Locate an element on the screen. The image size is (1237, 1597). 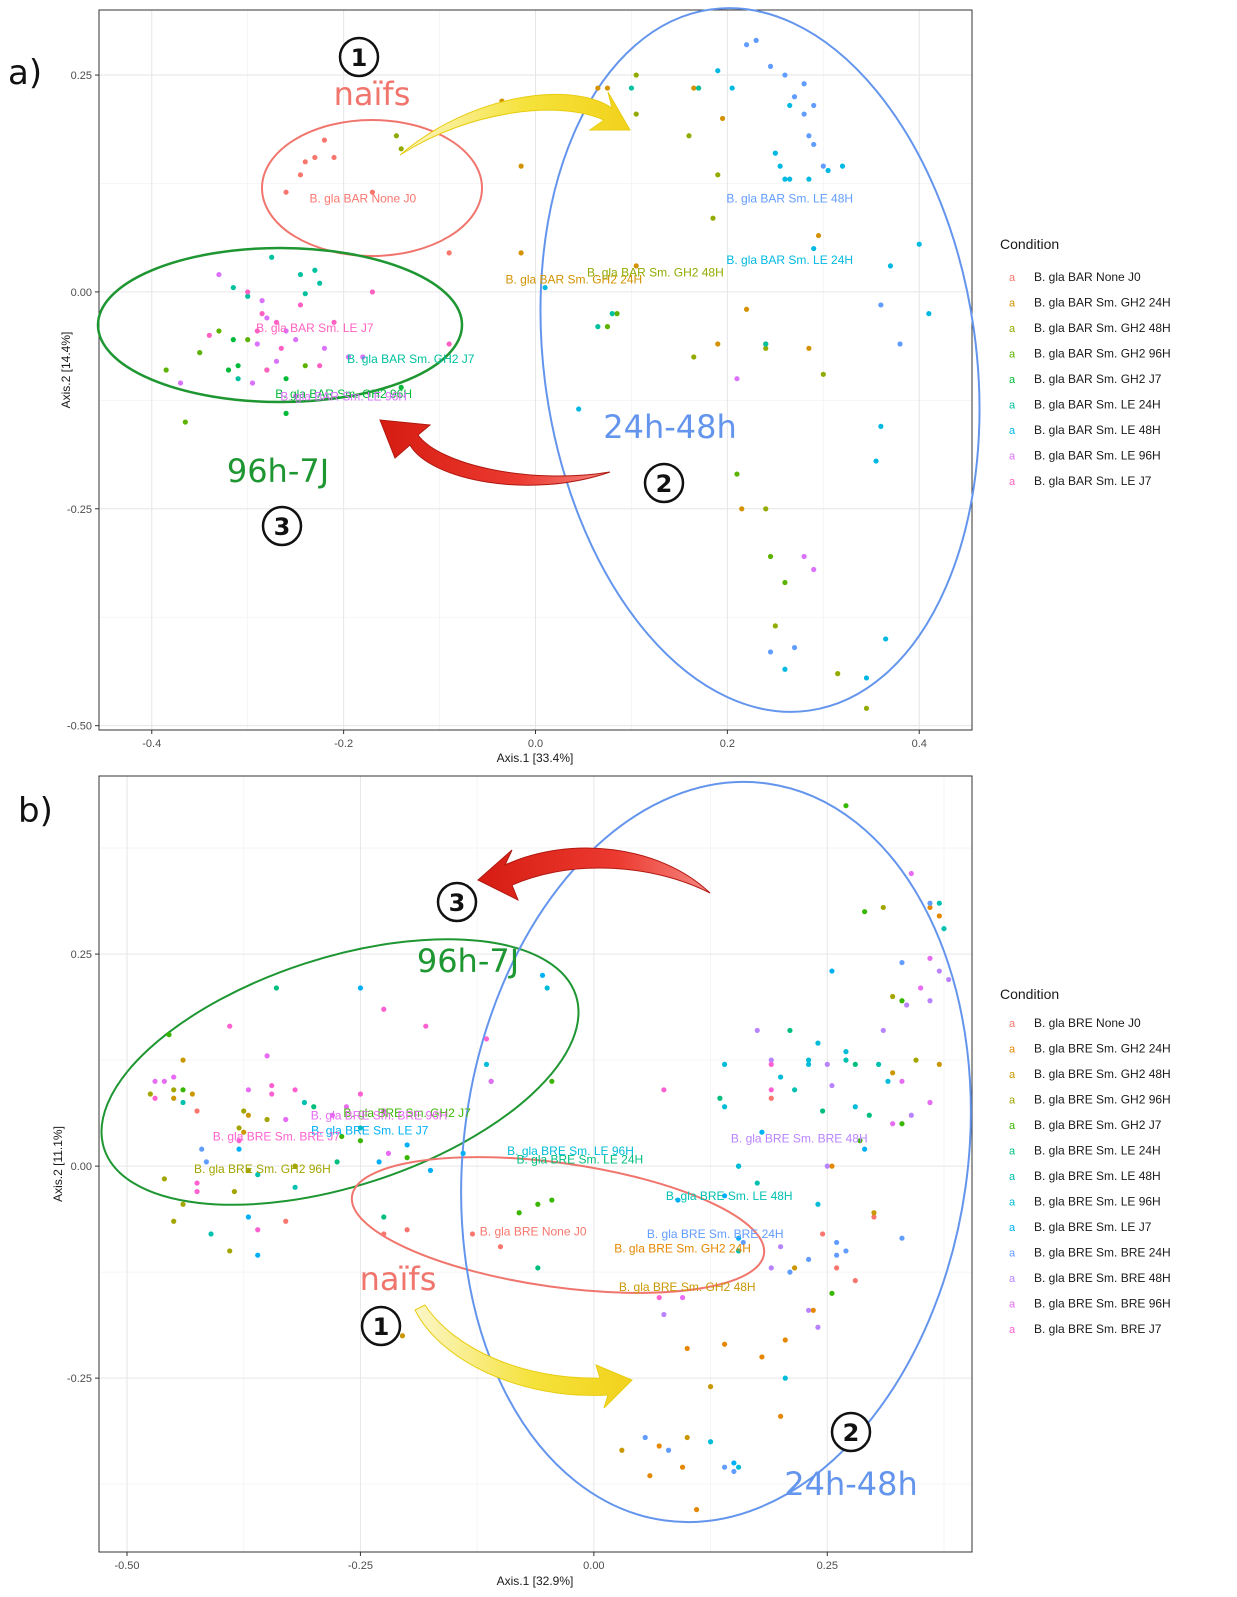
label-late-b: 96h-7J is located at coordinates (468, 961).